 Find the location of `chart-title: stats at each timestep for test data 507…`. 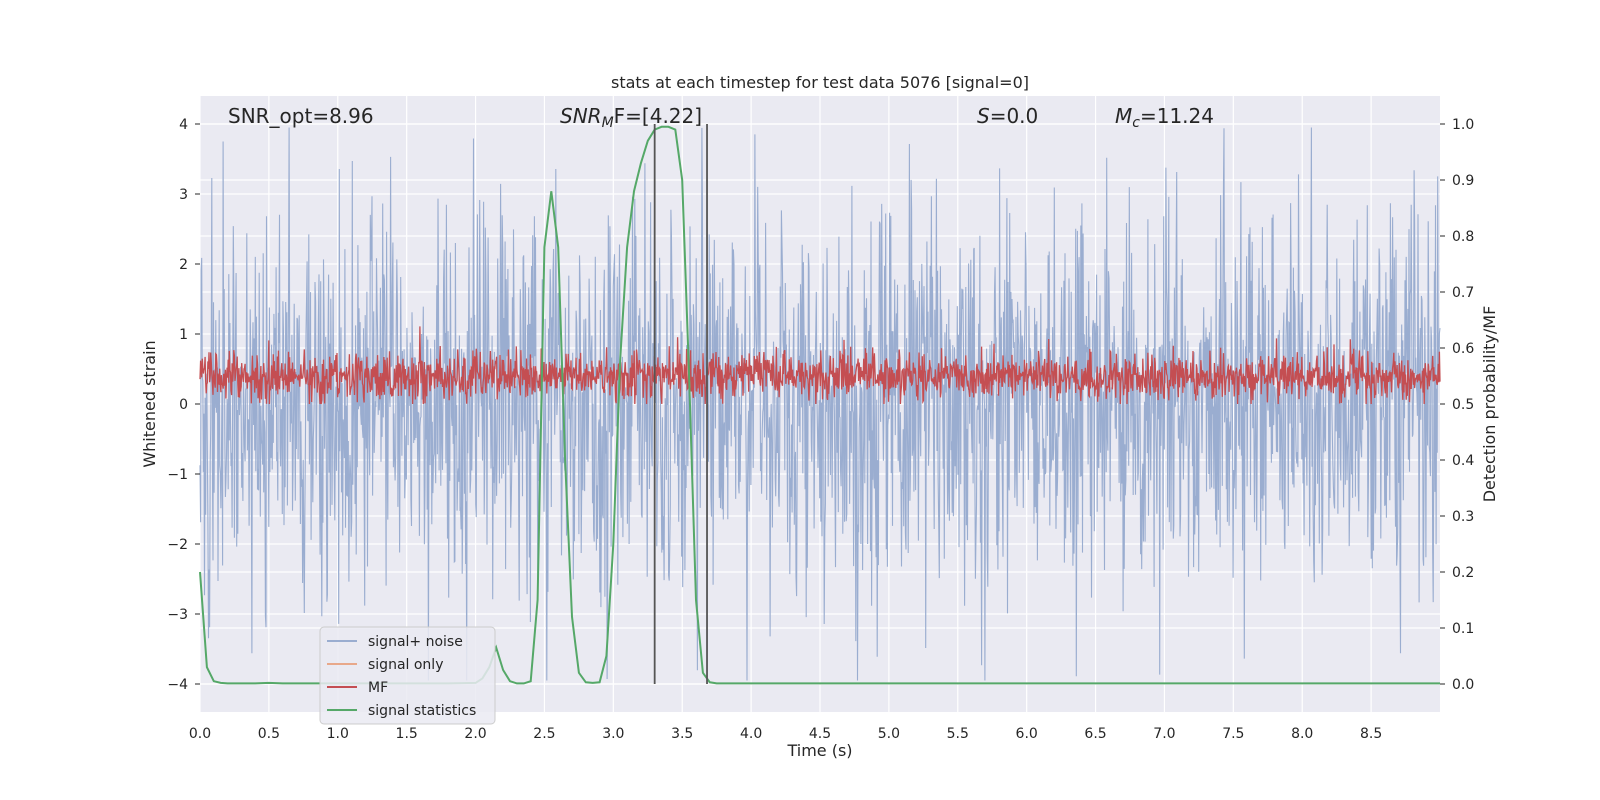

chart-title: stats at each timestep for test data 507… is located at coordinates (820, 82).